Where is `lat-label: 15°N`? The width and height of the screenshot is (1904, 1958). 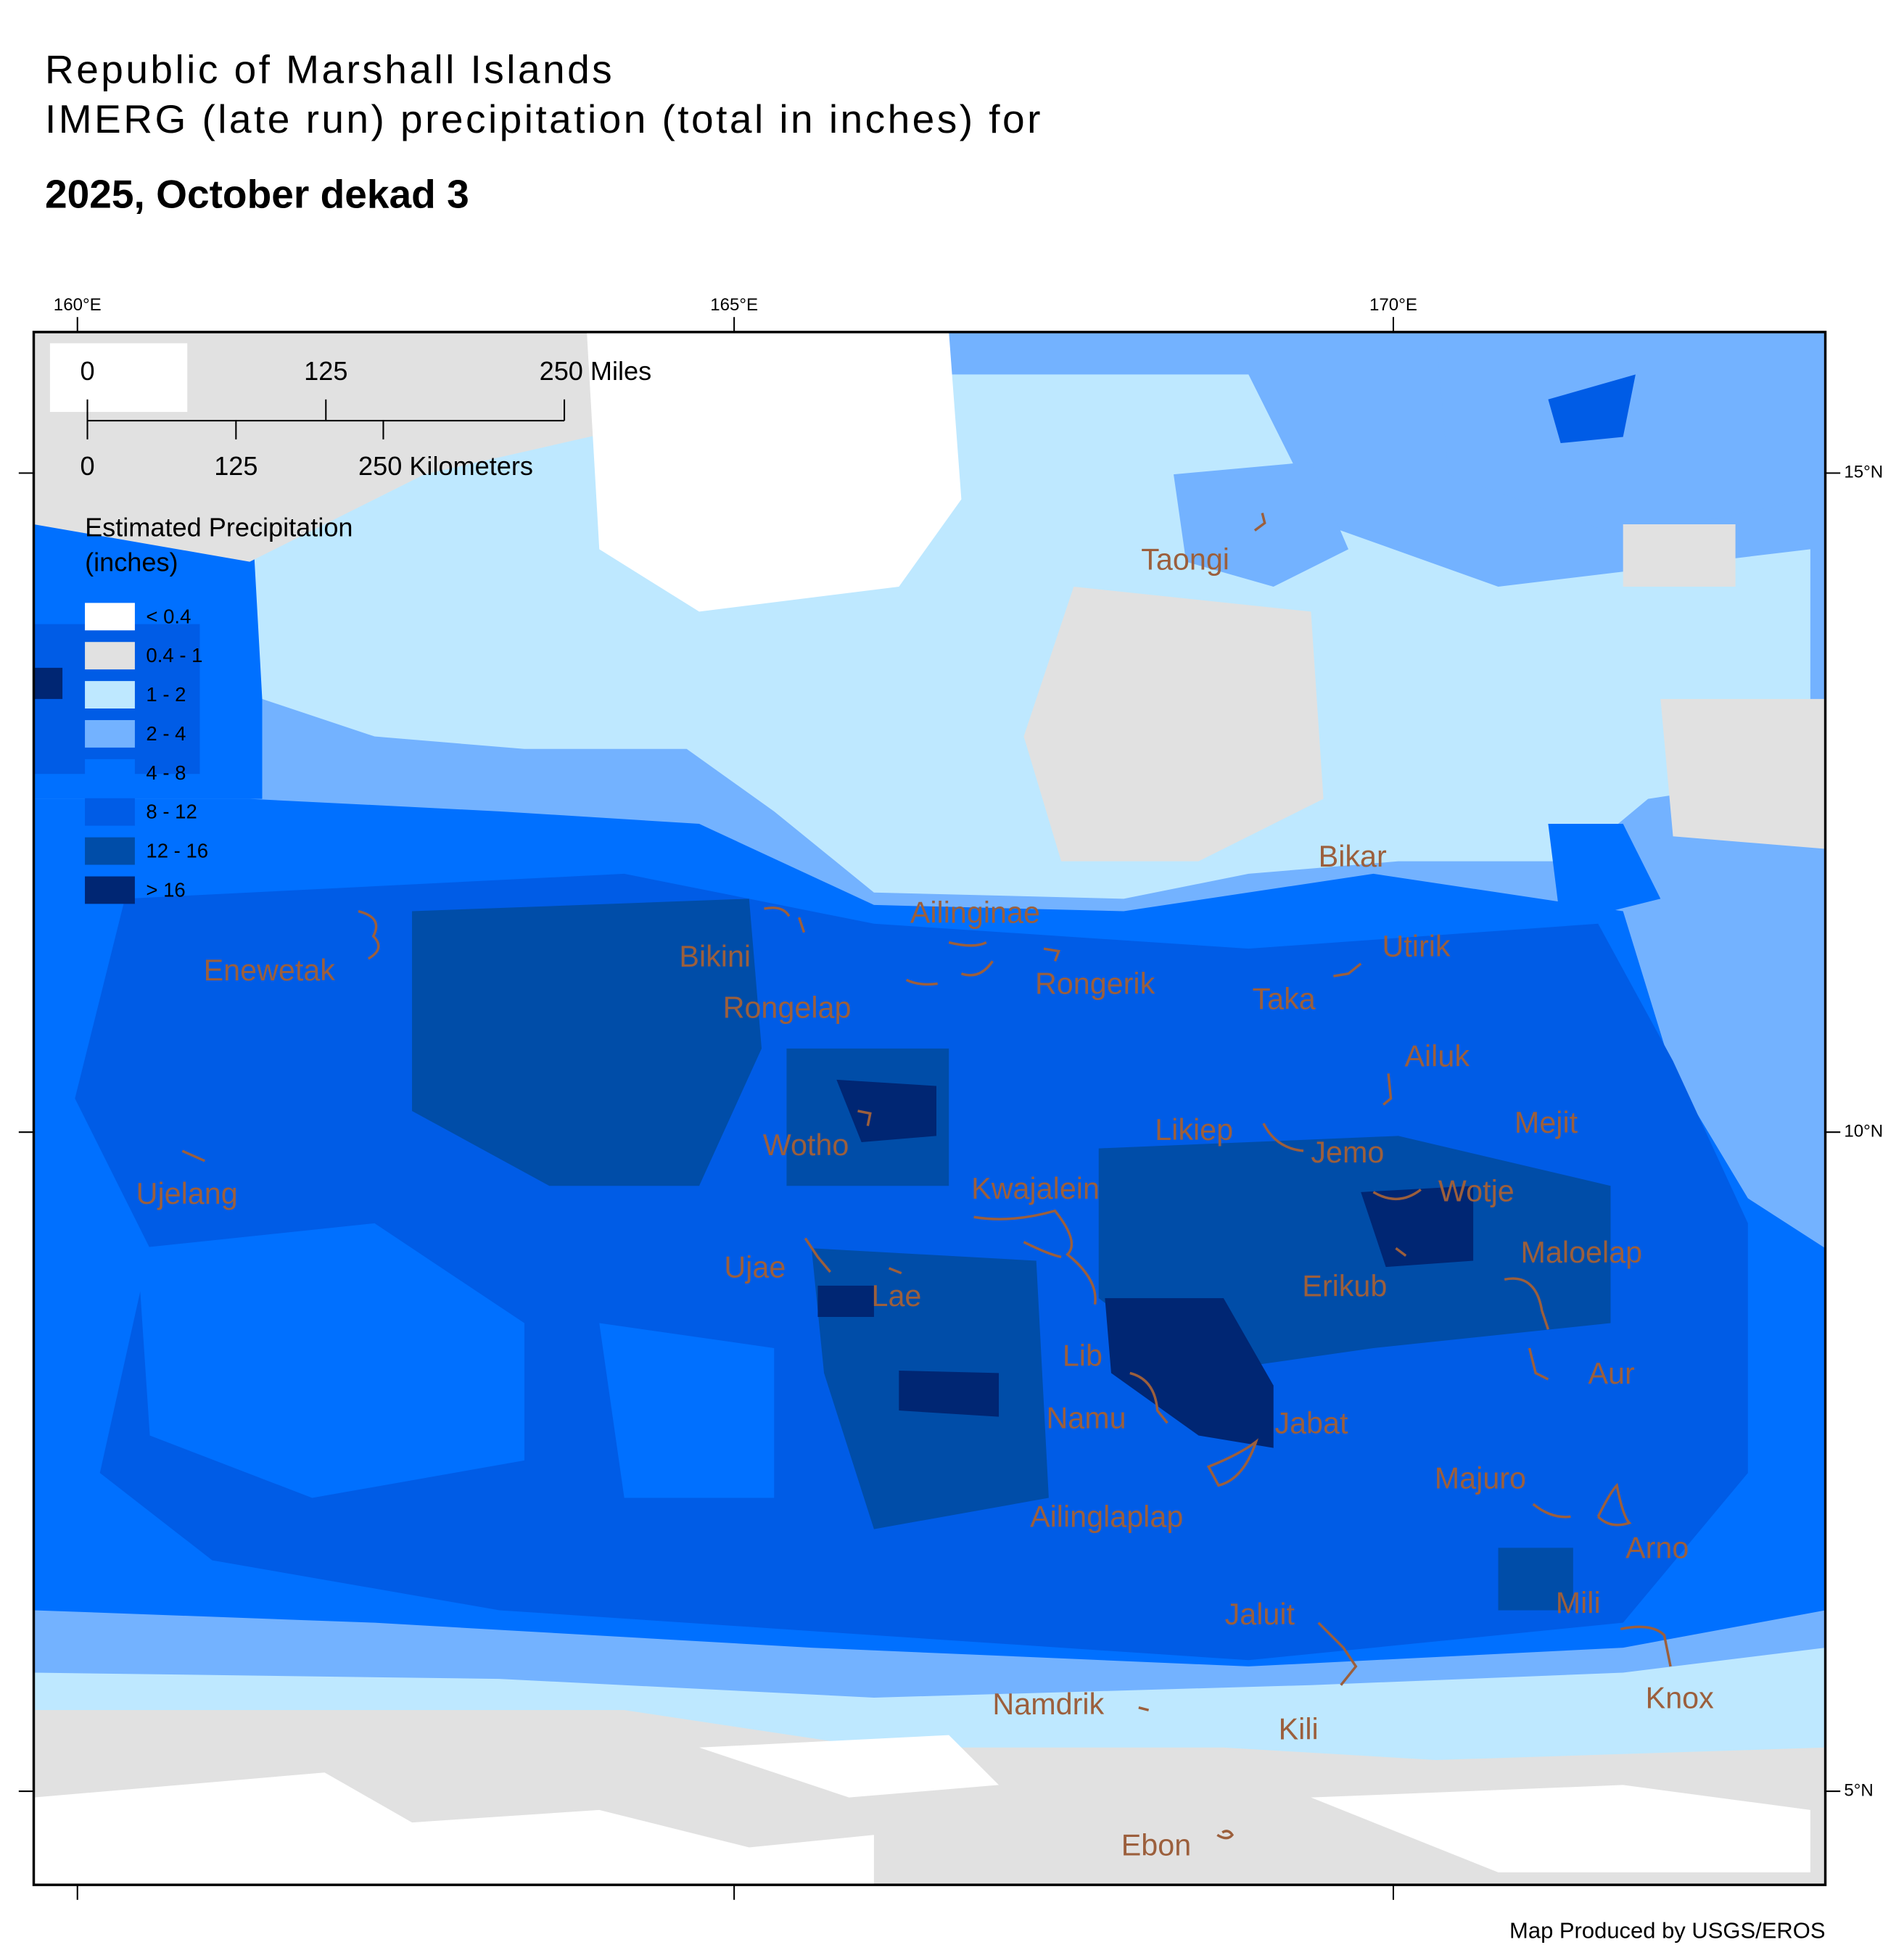 lat-label: 15°N is located at coordinates (1864, 472).